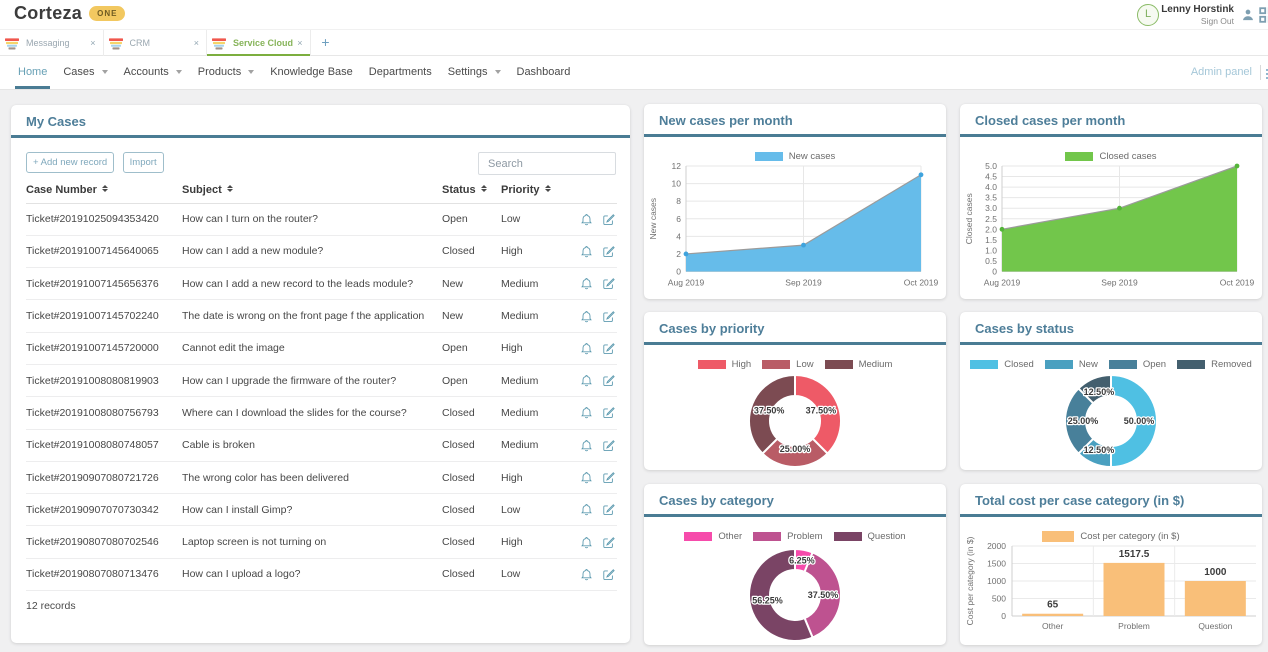 This screenshot has height=652, width=1268. What do you see at coordinates (803, 283) in the screenshot?
I see `svg-text: Sep 2019` at bounding box center [803, 283].